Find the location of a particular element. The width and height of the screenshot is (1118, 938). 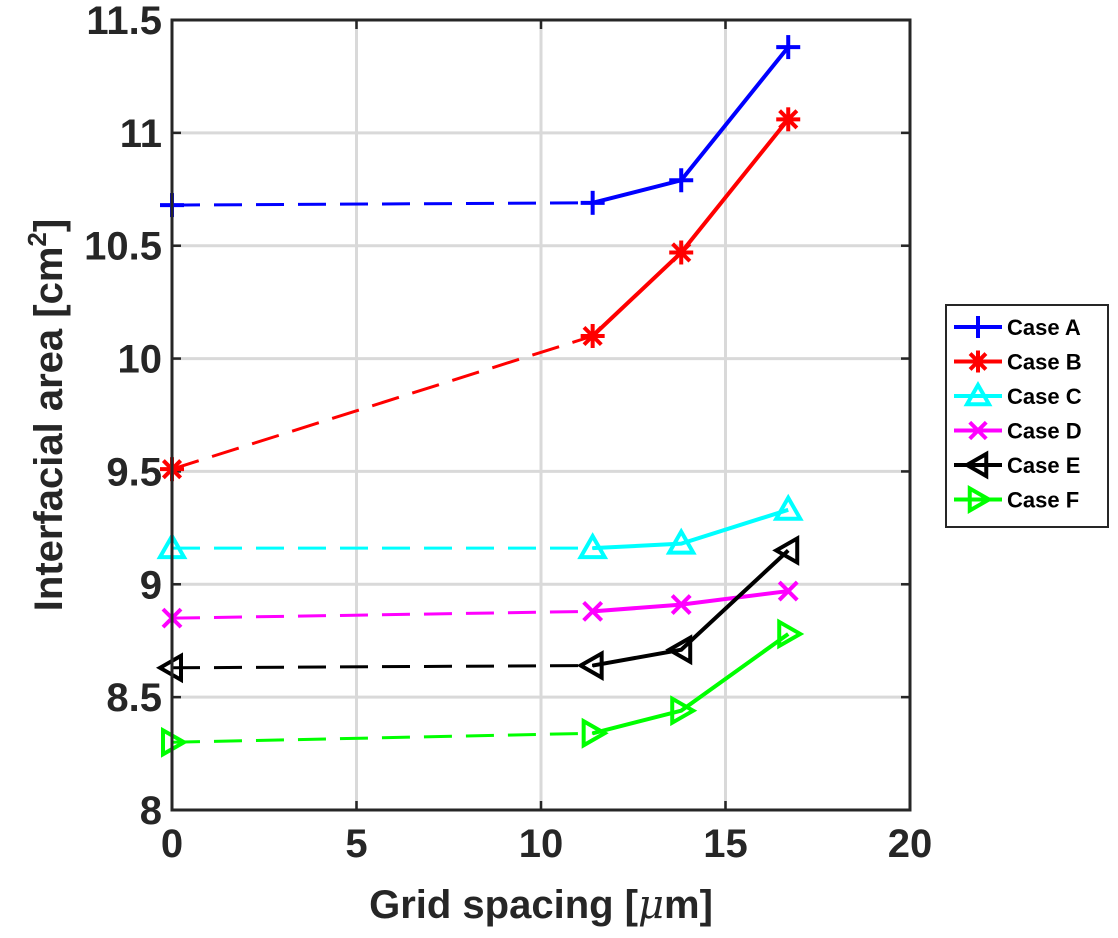

legend-entry: Case C is located at coordinates (1018, 394).